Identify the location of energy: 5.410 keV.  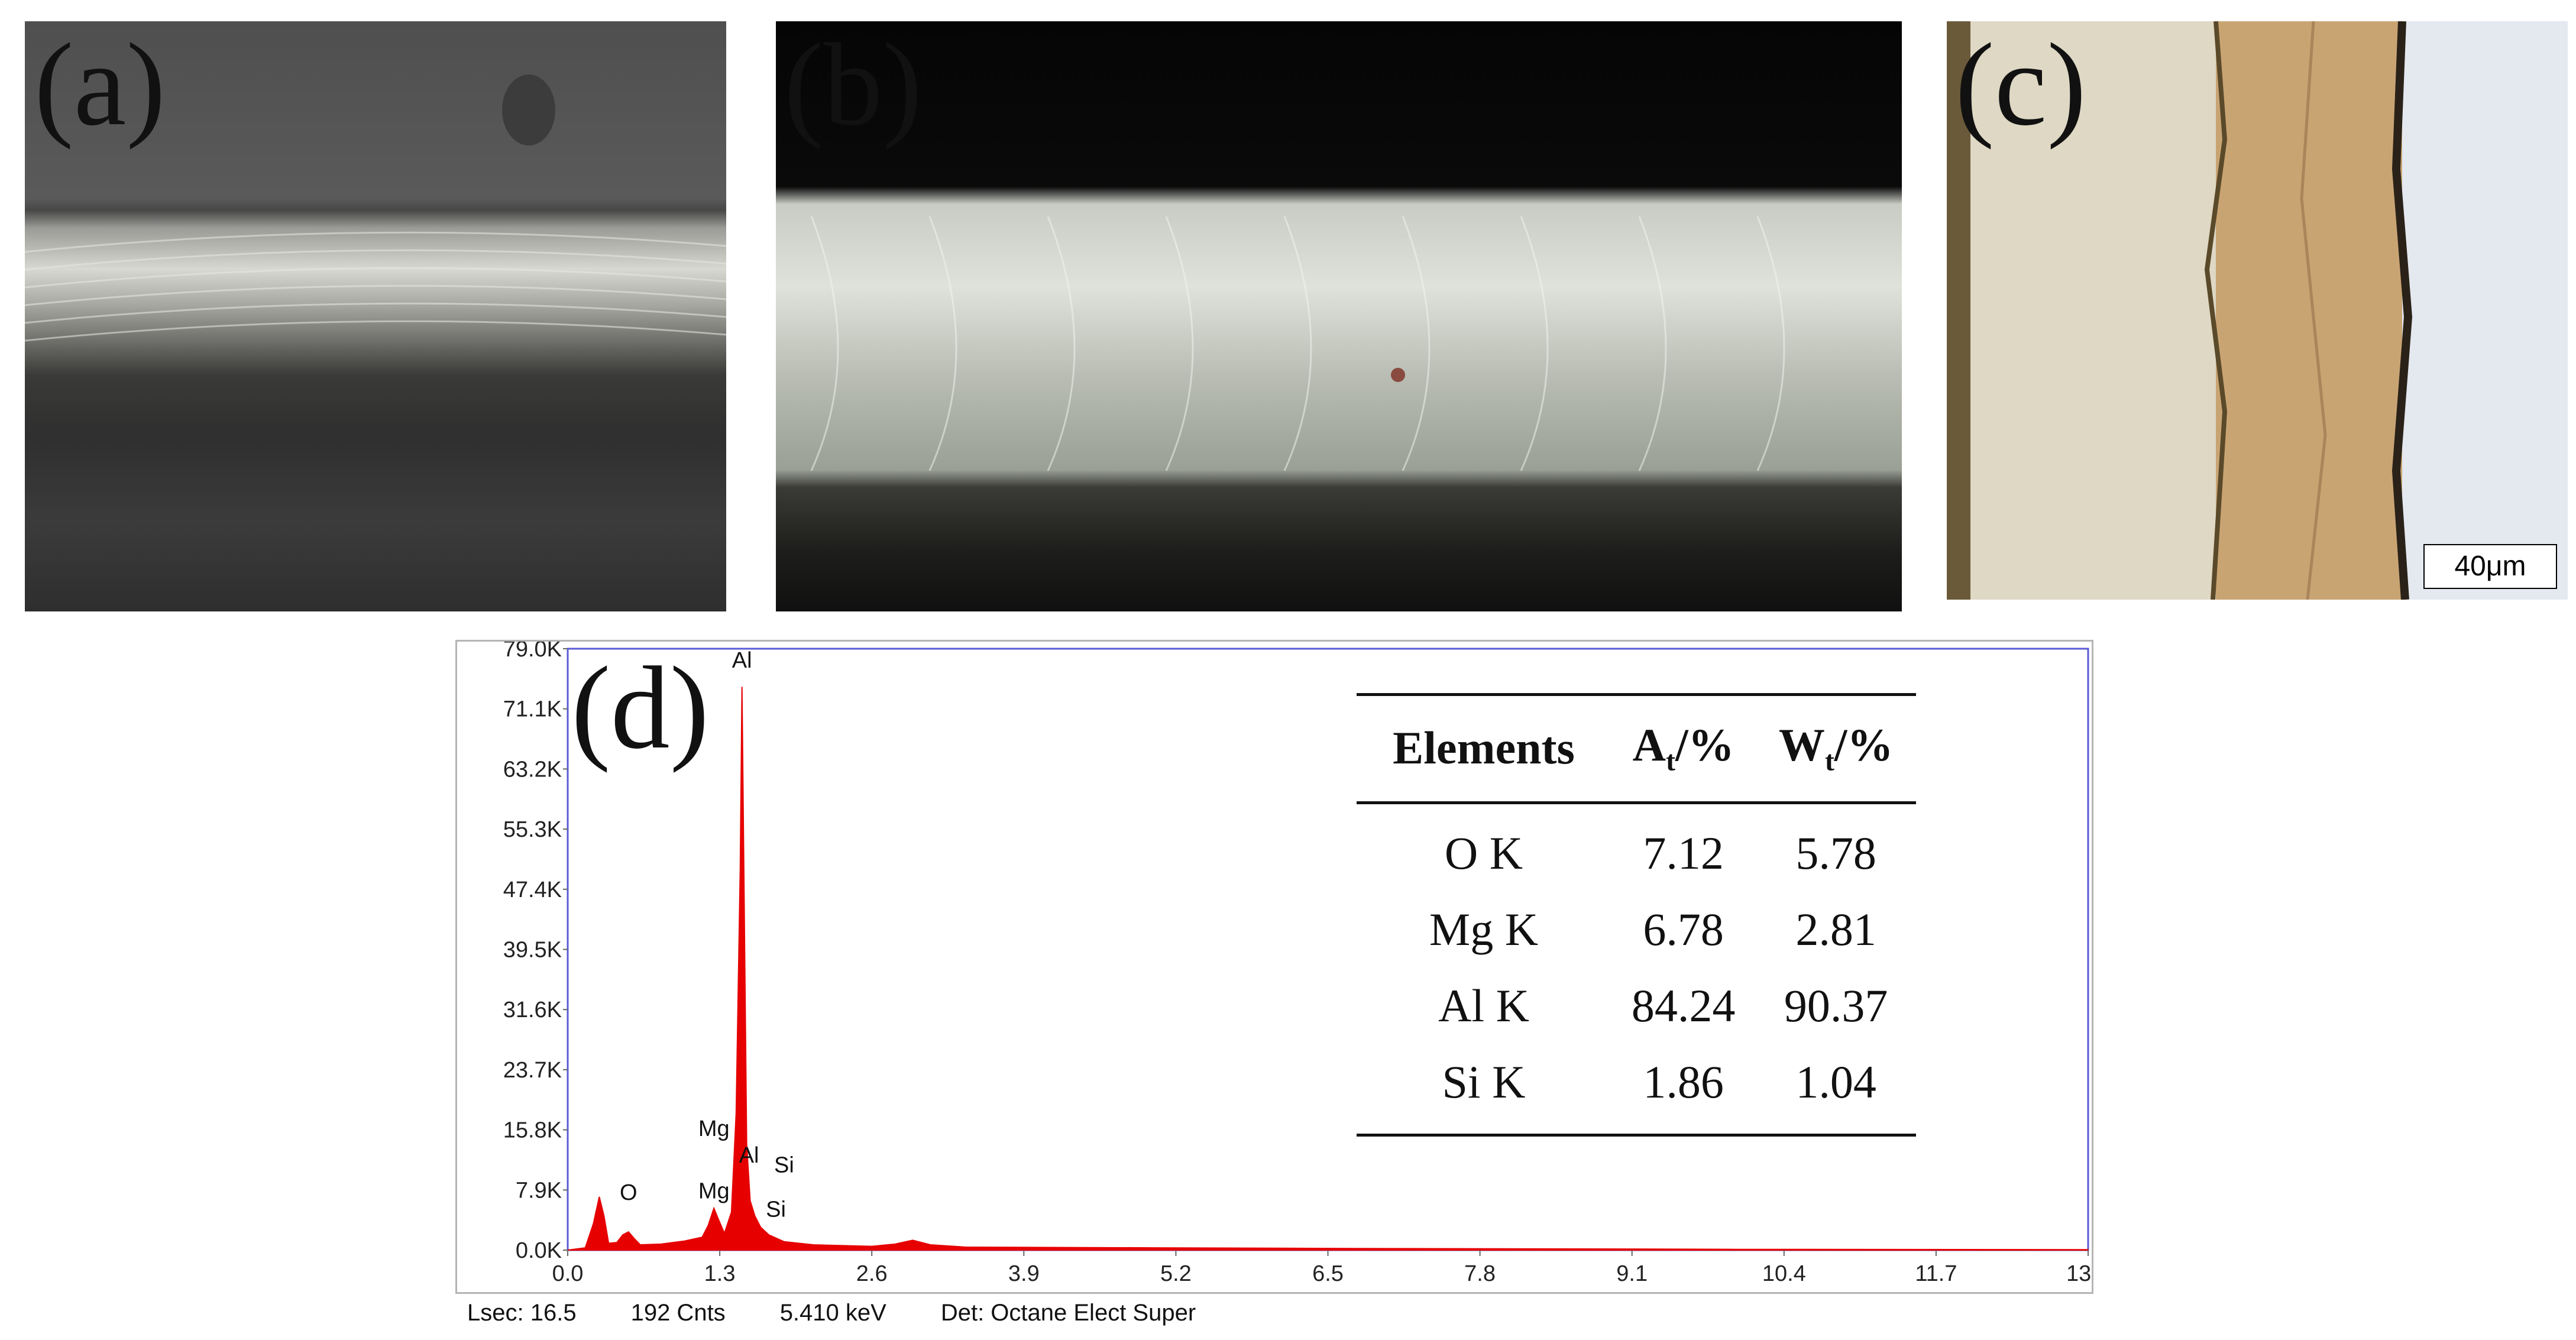
(832, 1313).